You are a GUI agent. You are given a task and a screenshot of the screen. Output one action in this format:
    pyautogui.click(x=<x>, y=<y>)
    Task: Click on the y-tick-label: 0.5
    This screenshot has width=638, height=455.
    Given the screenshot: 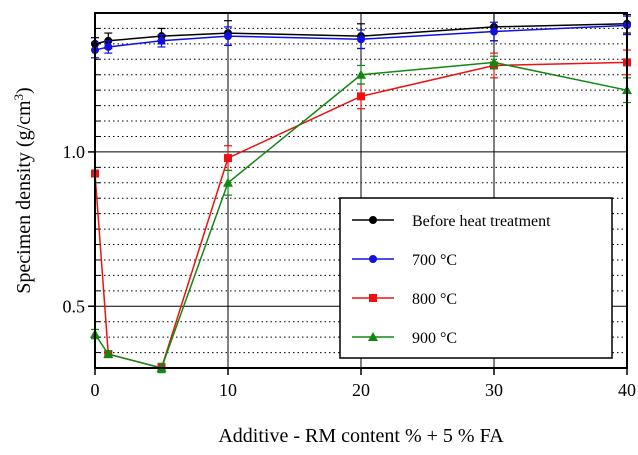 What is the action you would take?
    pyautogui.click(x=74, y=306)
    